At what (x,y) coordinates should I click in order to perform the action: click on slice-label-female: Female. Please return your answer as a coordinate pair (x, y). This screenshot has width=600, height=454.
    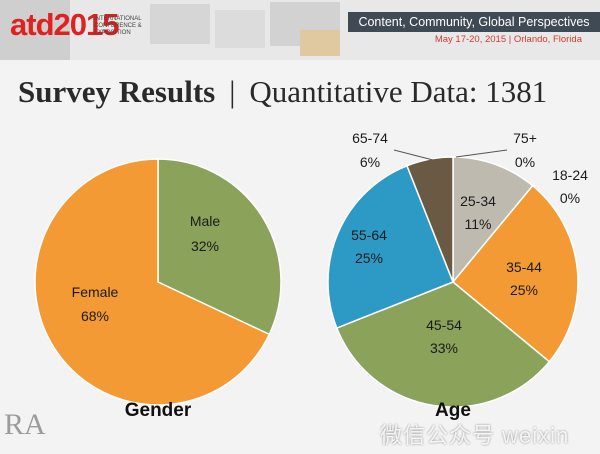
    Looking at the image, I should click on (95, 292).